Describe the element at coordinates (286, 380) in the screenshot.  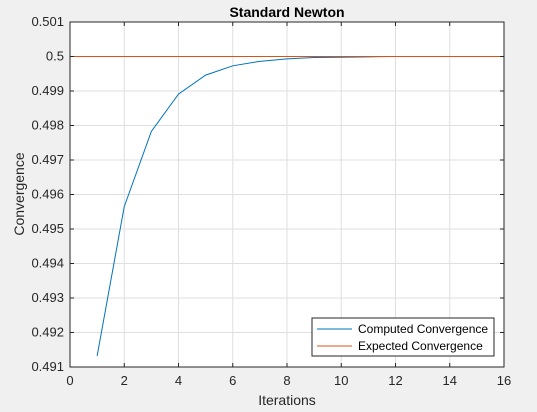
I see `x-tick-label: 8` at that location.